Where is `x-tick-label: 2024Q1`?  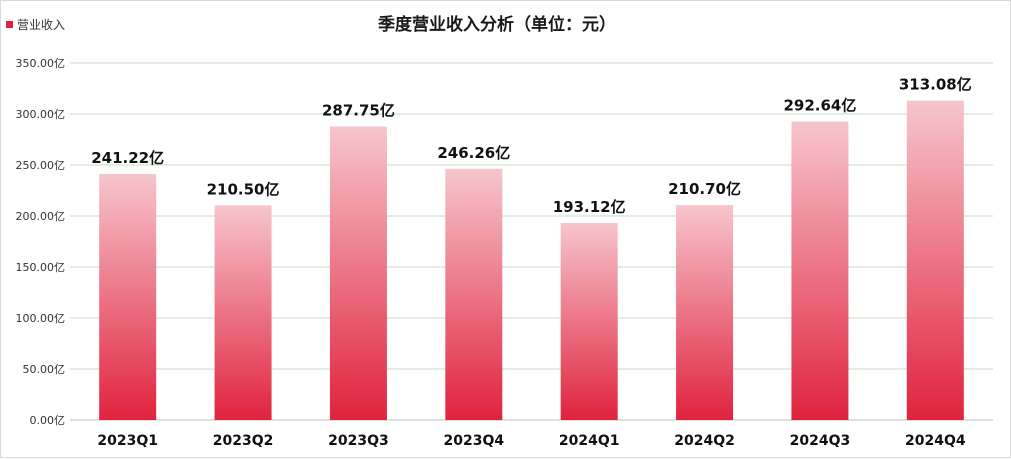
x-tick-label: 2024Q1 is located at coordinates (589, 441).